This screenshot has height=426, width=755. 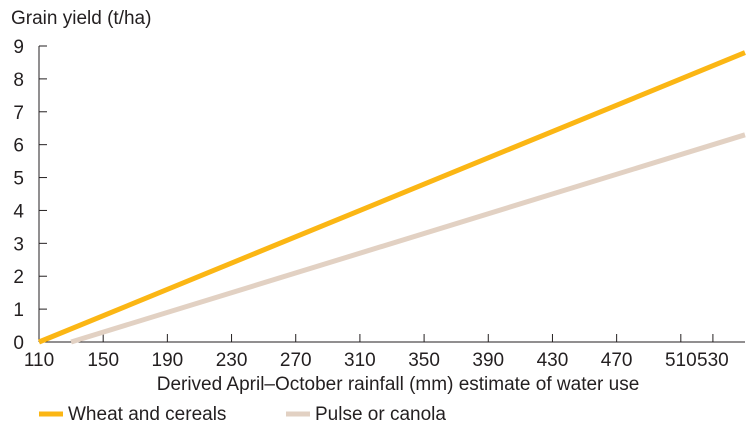 What do you see at coordinates (18, 277) in the screenshot?
I see `y-tick-label: 2` at bounding box center [18, 277].